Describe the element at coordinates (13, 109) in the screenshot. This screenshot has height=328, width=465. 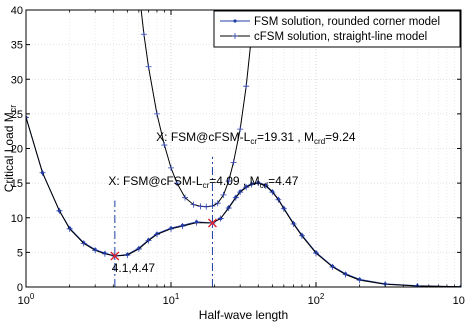
I see `y-axis-label-sub: cr` at that location.